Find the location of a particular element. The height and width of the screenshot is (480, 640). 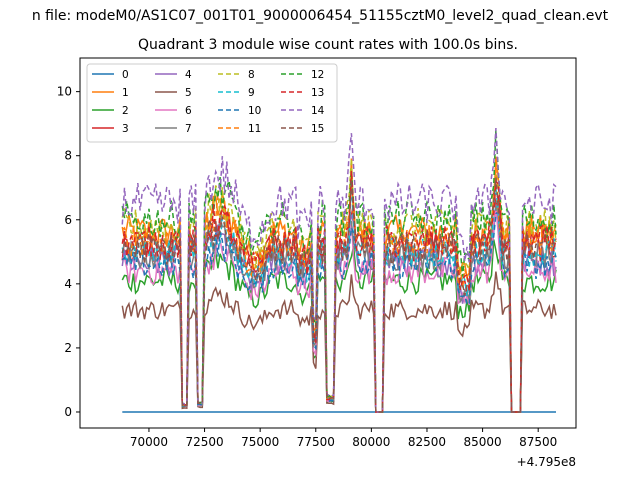

legend-label-9: 9 is located at coordinates (251, 93).